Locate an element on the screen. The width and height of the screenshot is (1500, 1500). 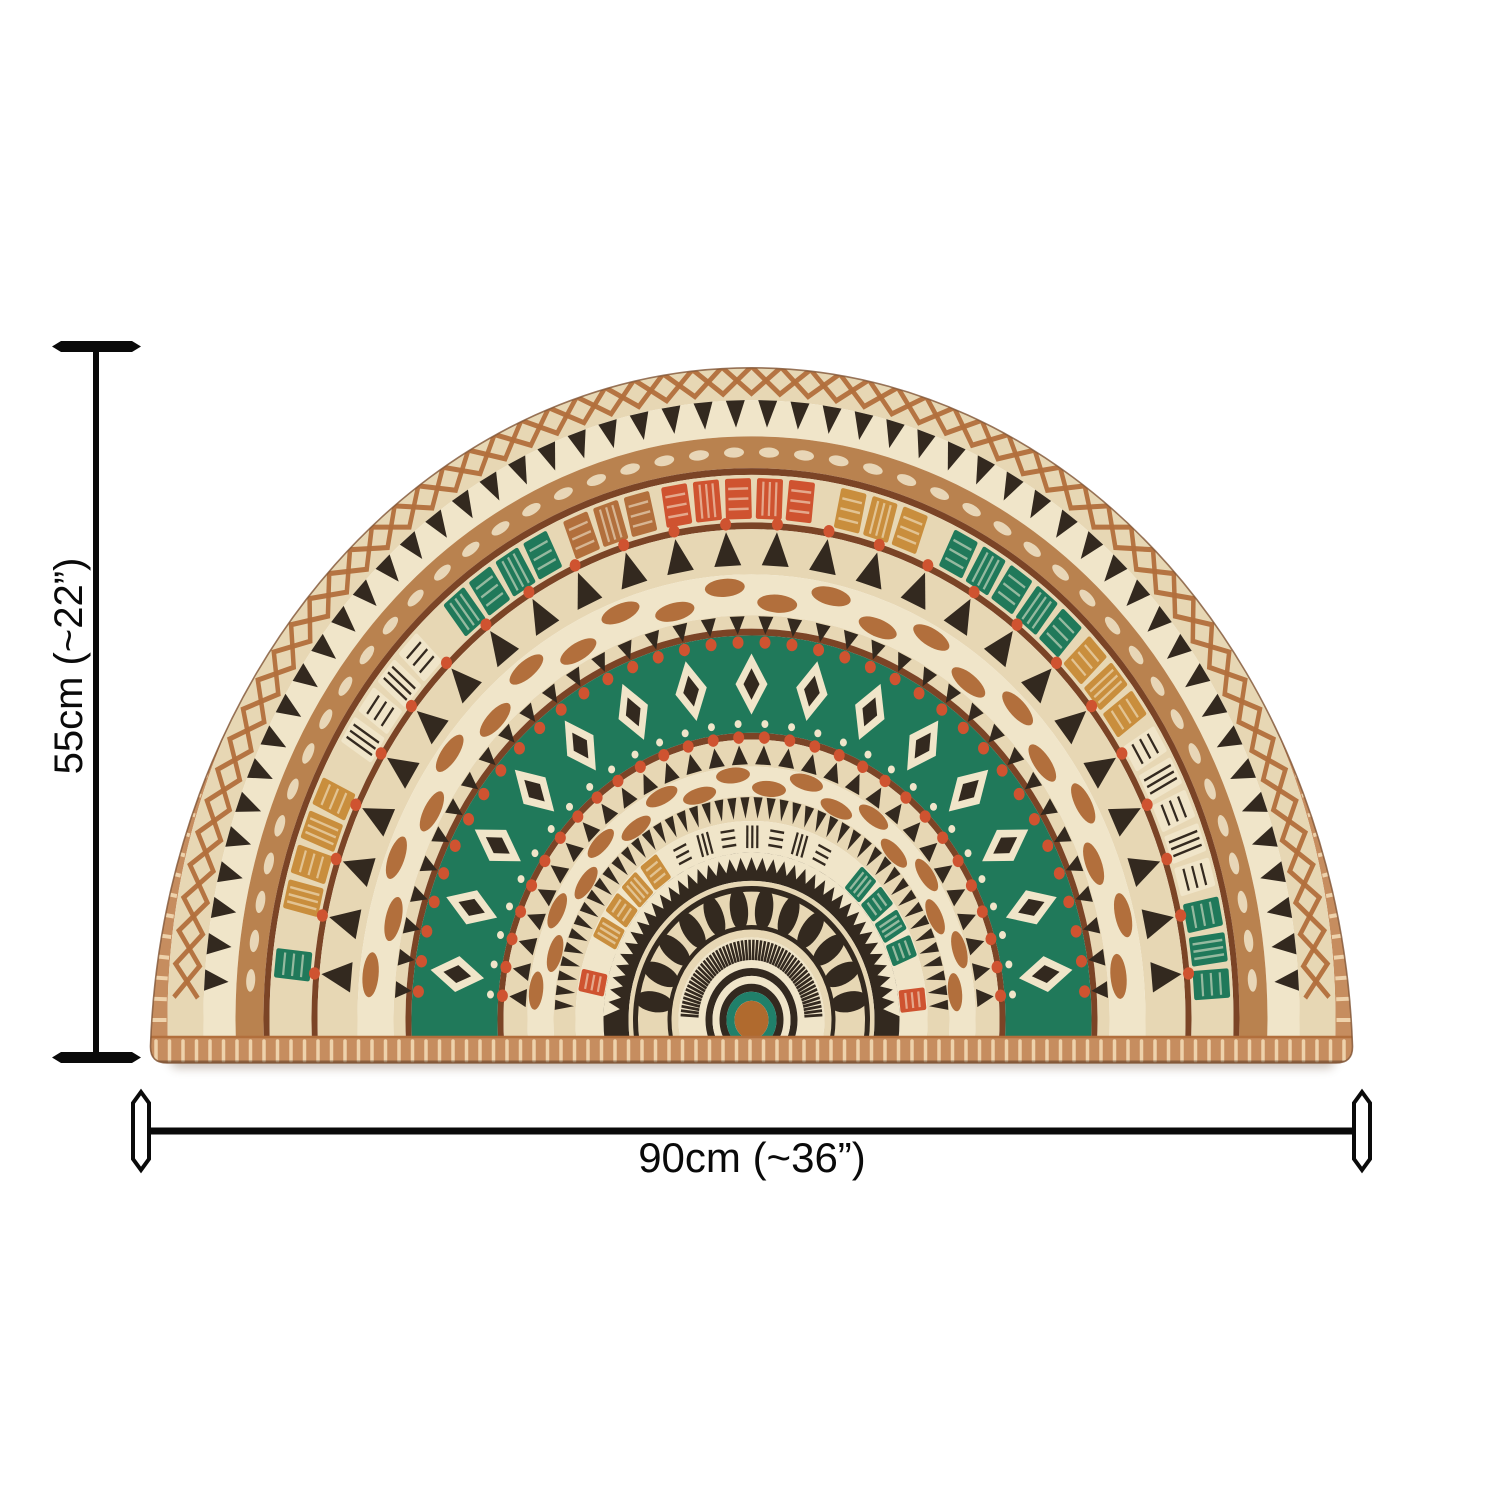
width-dimension-right-cap is located at coordinates (1362, 1131).